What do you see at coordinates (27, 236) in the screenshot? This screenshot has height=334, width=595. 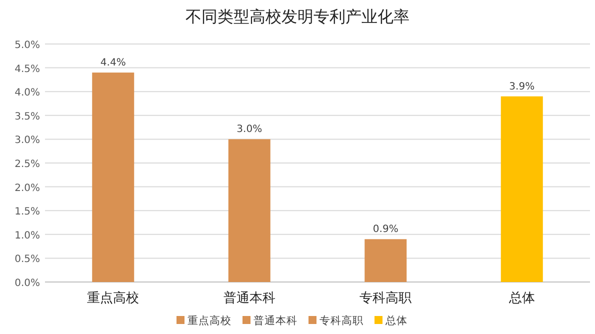 I see `y-tick-label: 1.0%` at bounding box center [27, 236].